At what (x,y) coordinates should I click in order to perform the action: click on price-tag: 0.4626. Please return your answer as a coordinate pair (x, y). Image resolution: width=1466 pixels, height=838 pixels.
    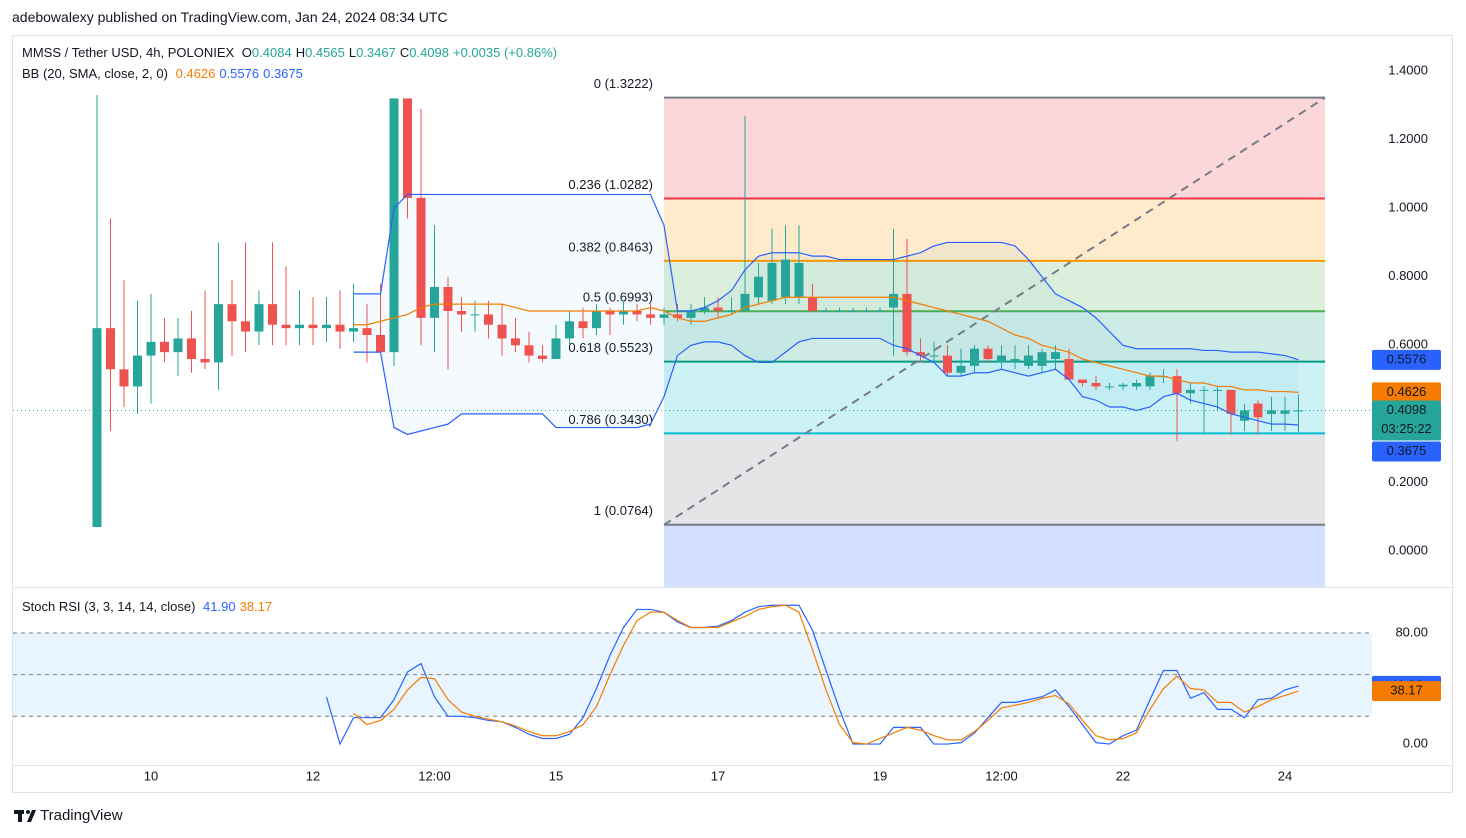
    Looking at the image, I should click on (1406, 392).